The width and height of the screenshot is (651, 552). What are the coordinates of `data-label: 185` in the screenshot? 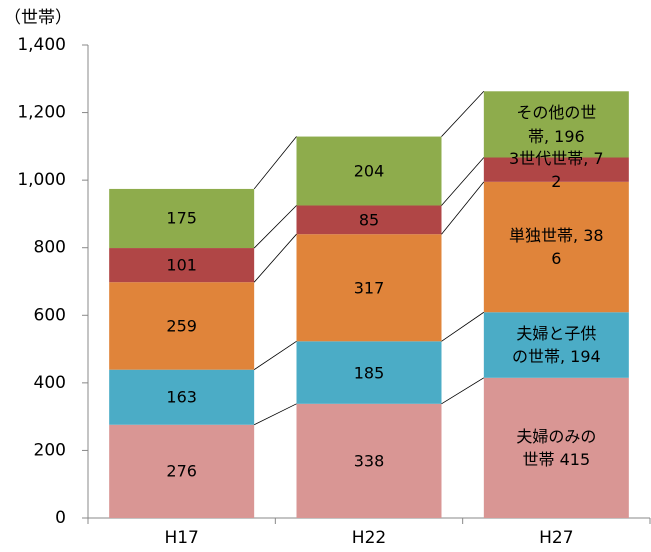 It's located at (369, 372).